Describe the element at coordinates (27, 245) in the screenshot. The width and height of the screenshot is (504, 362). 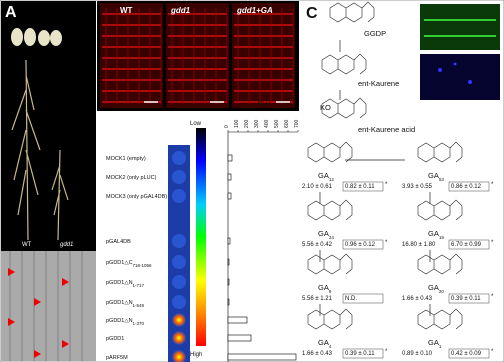
I see `genotype-label: WT` at that location.